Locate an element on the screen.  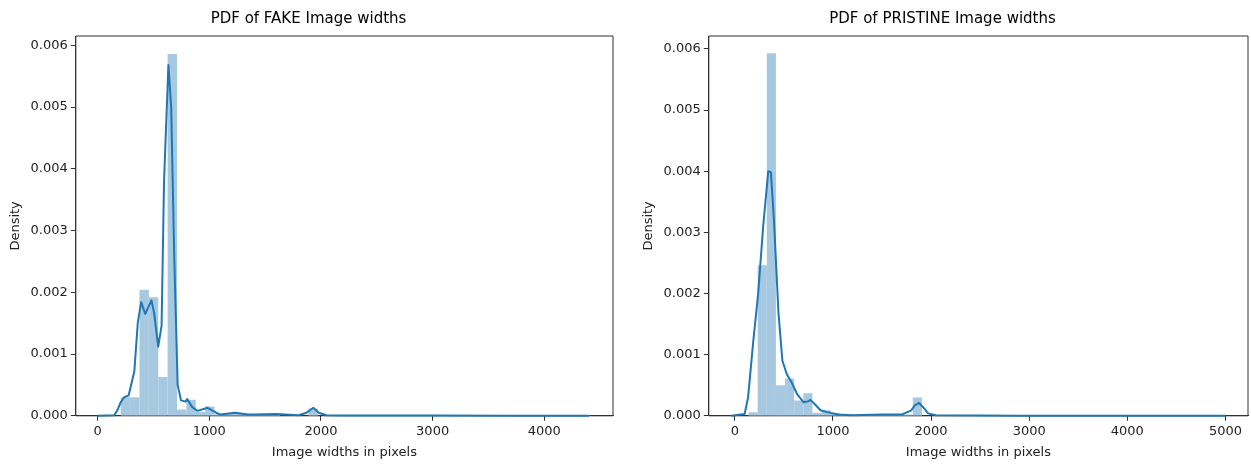
x-tick-label: 5000 is located at coordinates (1225, 430).